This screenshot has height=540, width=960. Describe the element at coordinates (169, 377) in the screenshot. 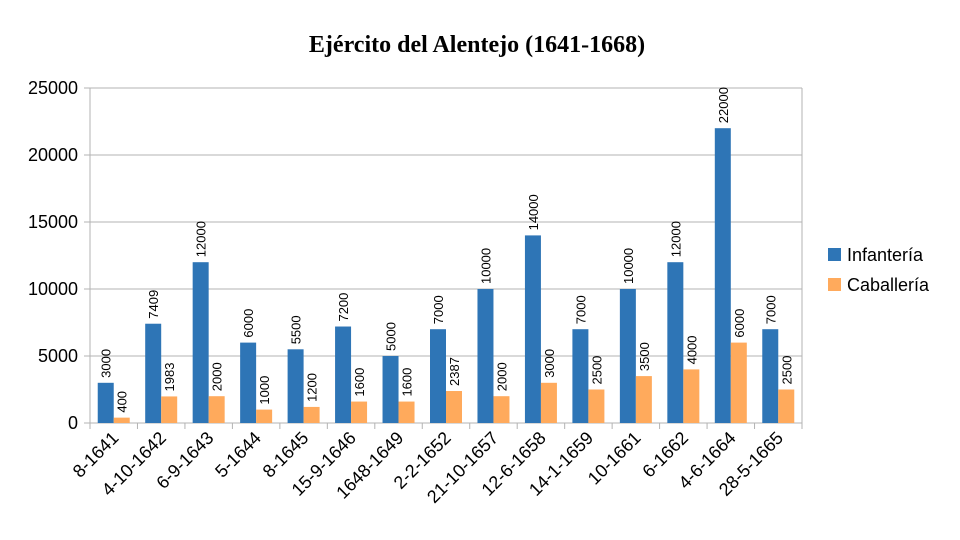

I see `data-label: 1983` at that location.